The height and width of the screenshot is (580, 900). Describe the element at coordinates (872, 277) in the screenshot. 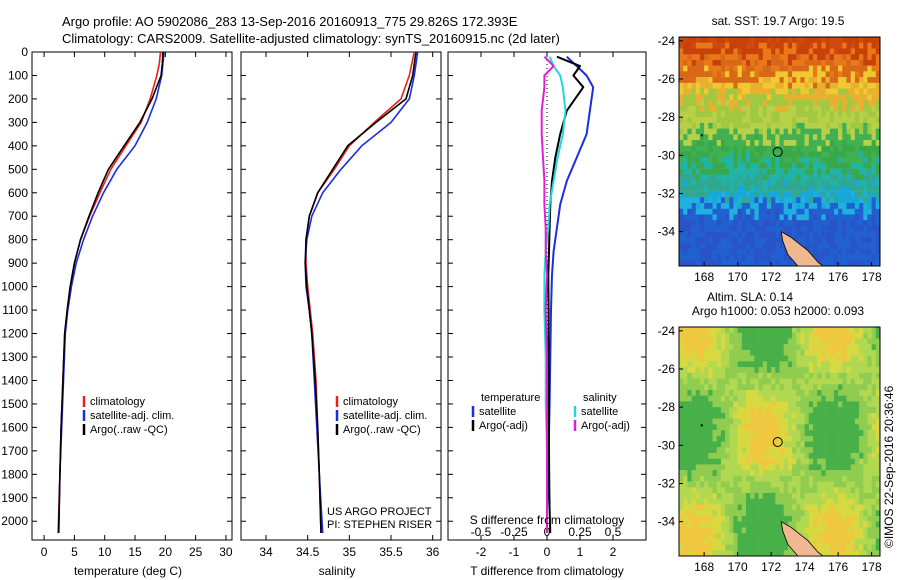

I see `map-x-tick-label: 178` at that location.